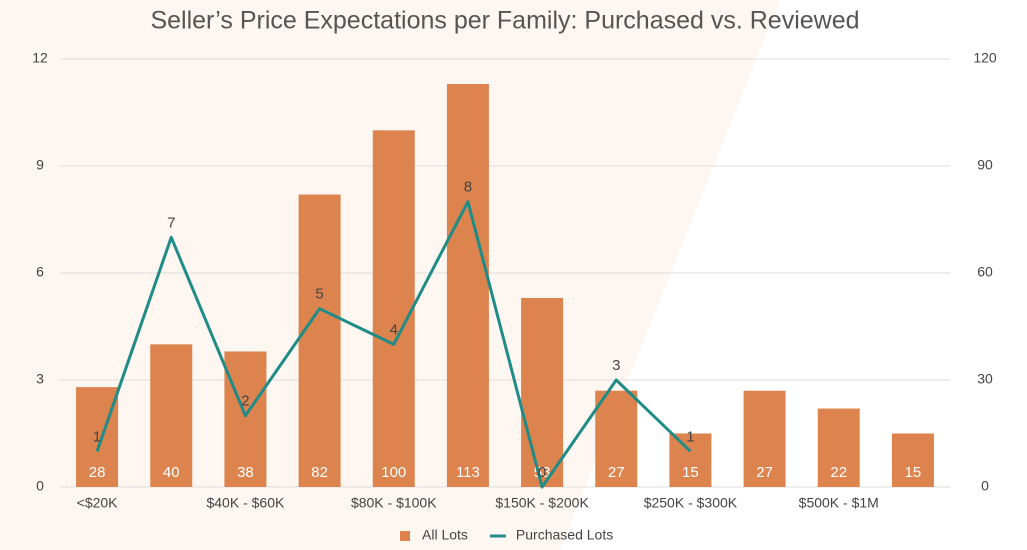 Image resolution: width=1027 pixels, height=550 pixels. What do you see at coordinates (98, 503) in the screenshot?
I see `x-tick-label: <$20K` at bounding box center [98, 503].